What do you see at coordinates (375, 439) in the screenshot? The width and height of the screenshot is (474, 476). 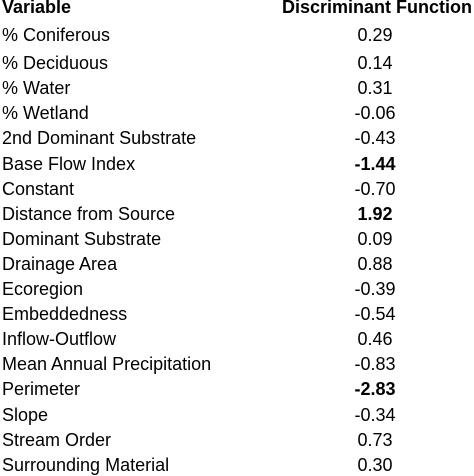 I see `value-cell: 0.73` at bounding box center [375, 439].